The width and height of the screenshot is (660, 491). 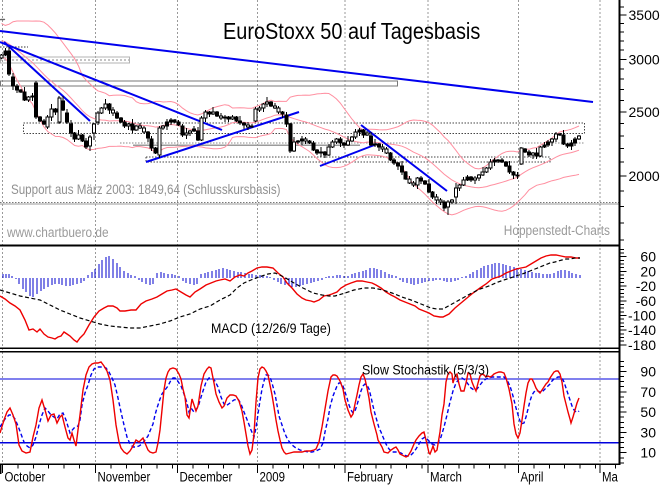 I want to click on svg-text: 20, so click(x=648, y=271).